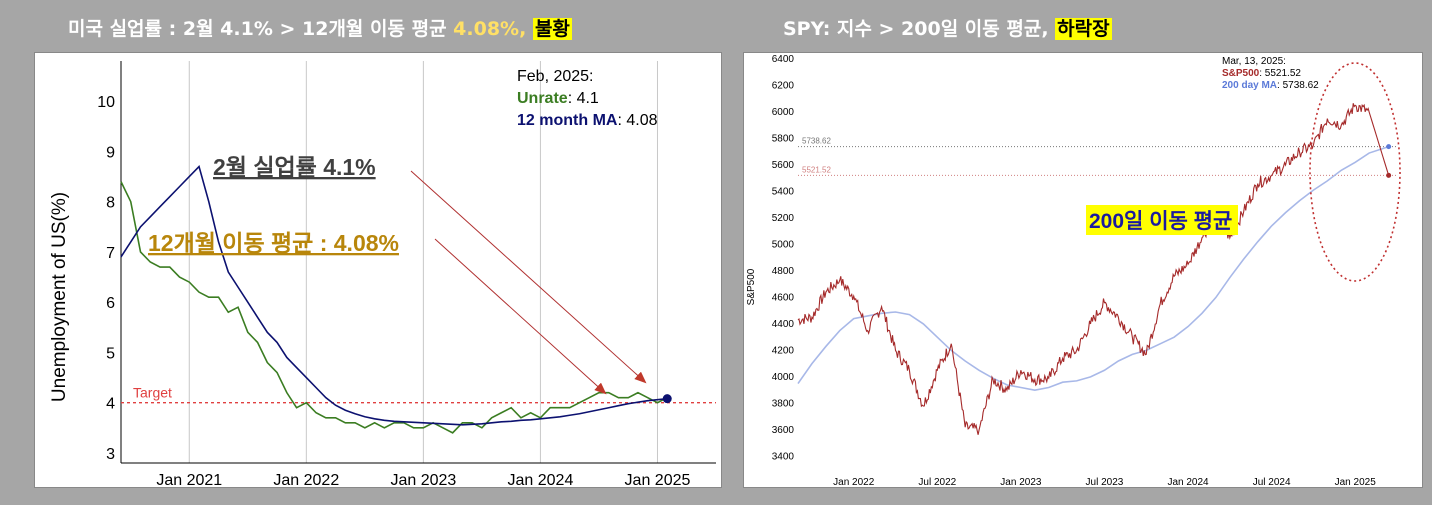 The width and height of the screenshot is (1432, 505). What do you see at coordinates (110, 203) in the screenshot?
I see `y-tick-label: 8` at bounding box center [110, 203].